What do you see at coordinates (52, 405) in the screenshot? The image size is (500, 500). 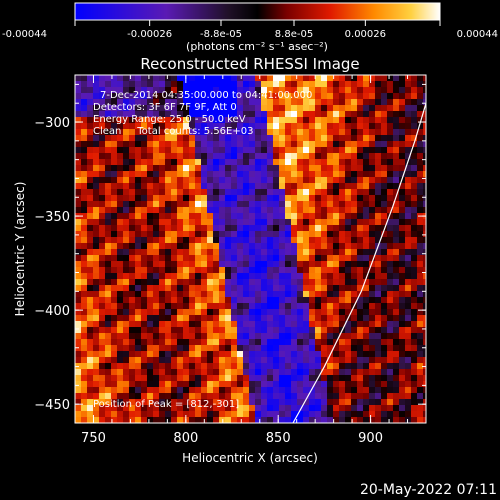 I see `y-tick-label: −450` at bounding box center [52, 405].